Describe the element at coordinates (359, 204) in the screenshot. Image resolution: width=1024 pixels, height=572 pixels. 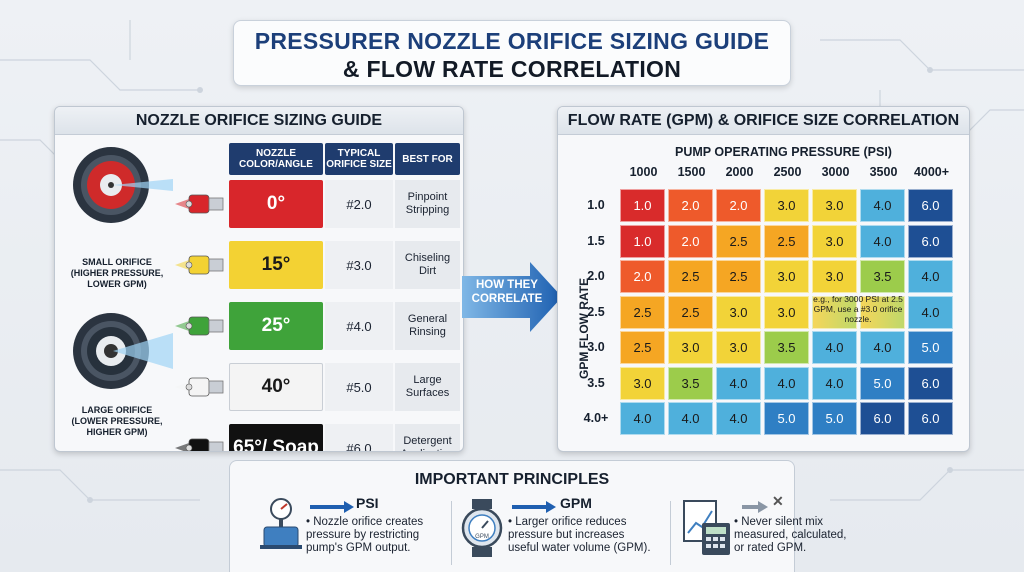
I see `orifice-size: #2.0` at that location.